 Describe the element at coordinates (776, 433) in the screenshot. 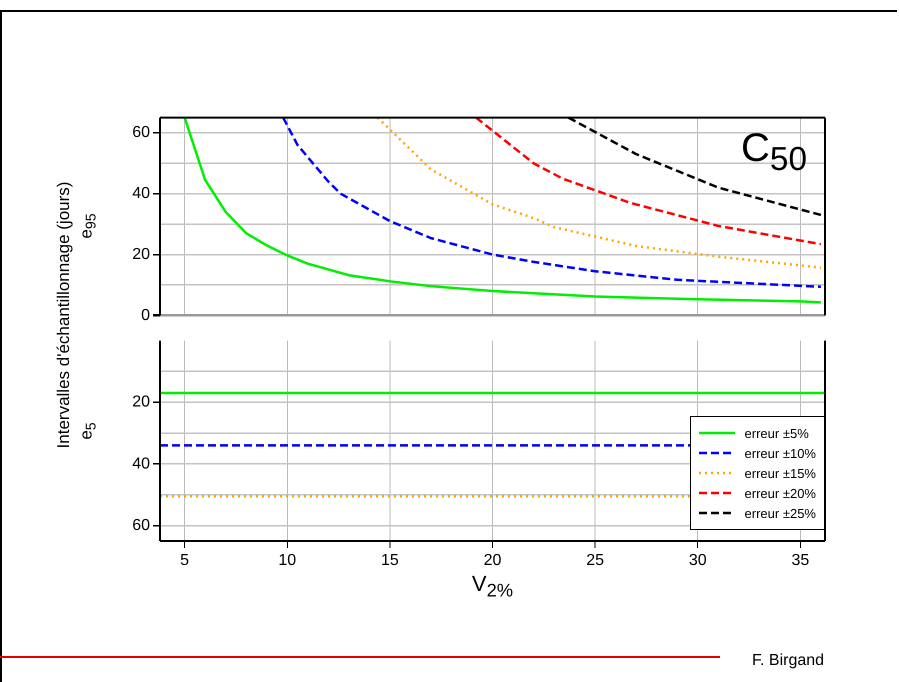

I see `legend-label: erreur ±5%` at that location.